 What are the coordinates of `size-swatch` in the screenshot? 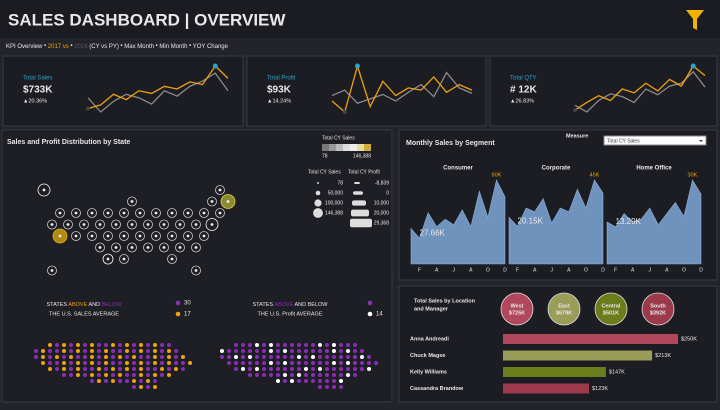 It's located at (318, 193).